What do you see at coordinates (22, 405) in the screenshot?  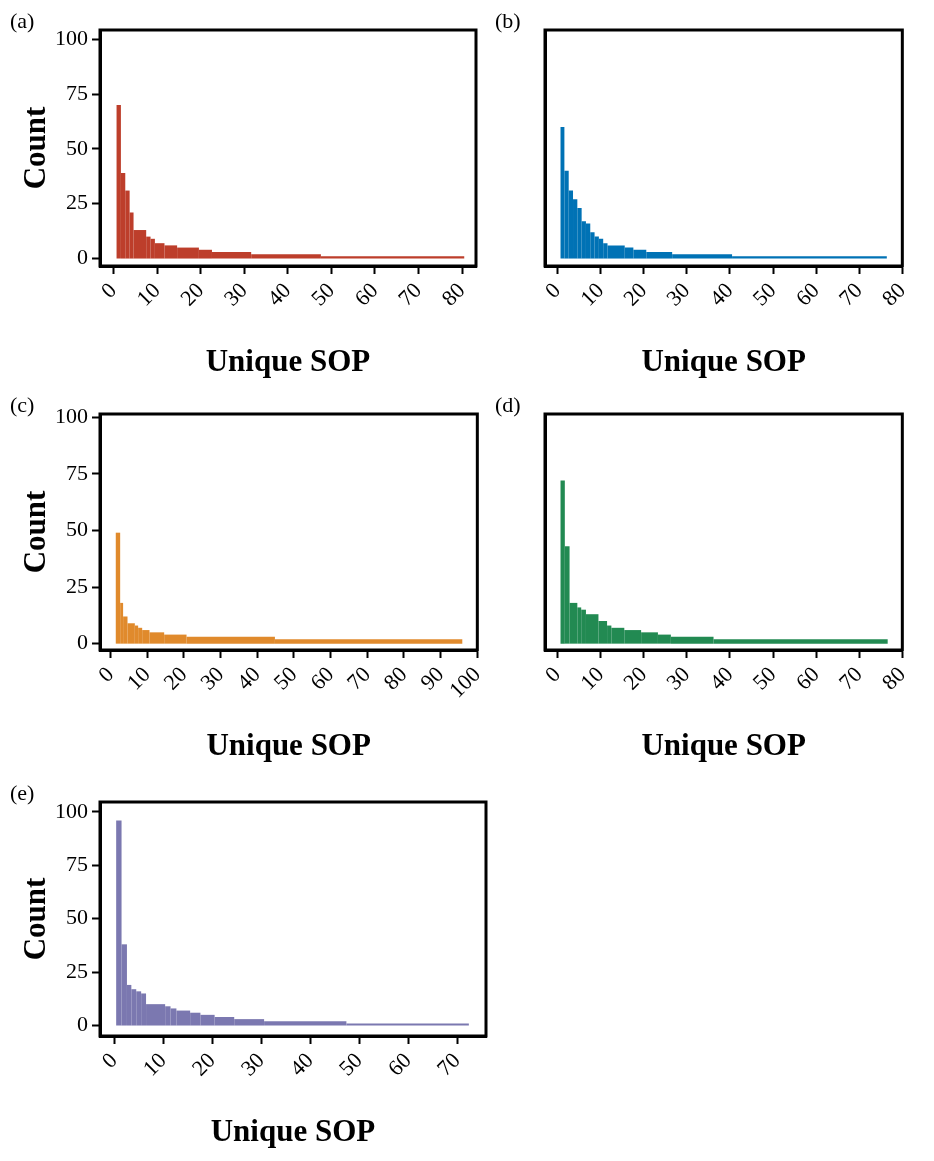 I see `chart-title: (c)` at bounding box center [22, 405].